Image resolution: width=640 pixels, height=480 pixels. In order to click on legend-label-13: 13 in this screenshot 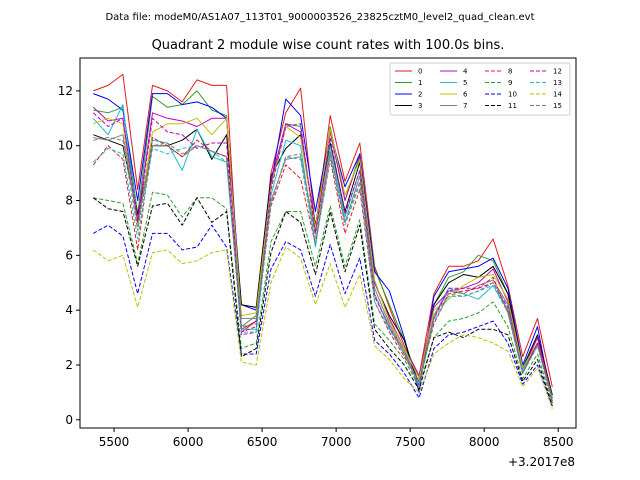, I will do `click(557, 83)`.